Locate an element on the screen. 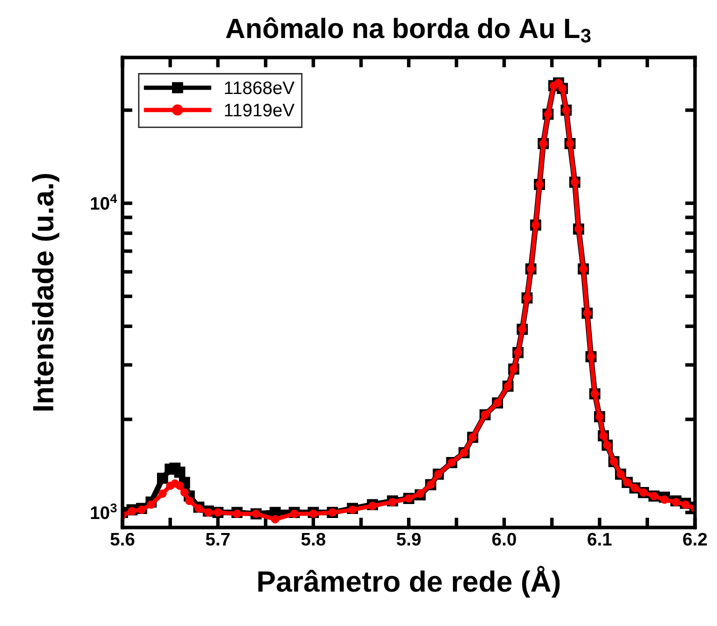 The height and width of the screenshot is (626, 717). x-tick-label: 6.1 is located at coordinates (600, 539).